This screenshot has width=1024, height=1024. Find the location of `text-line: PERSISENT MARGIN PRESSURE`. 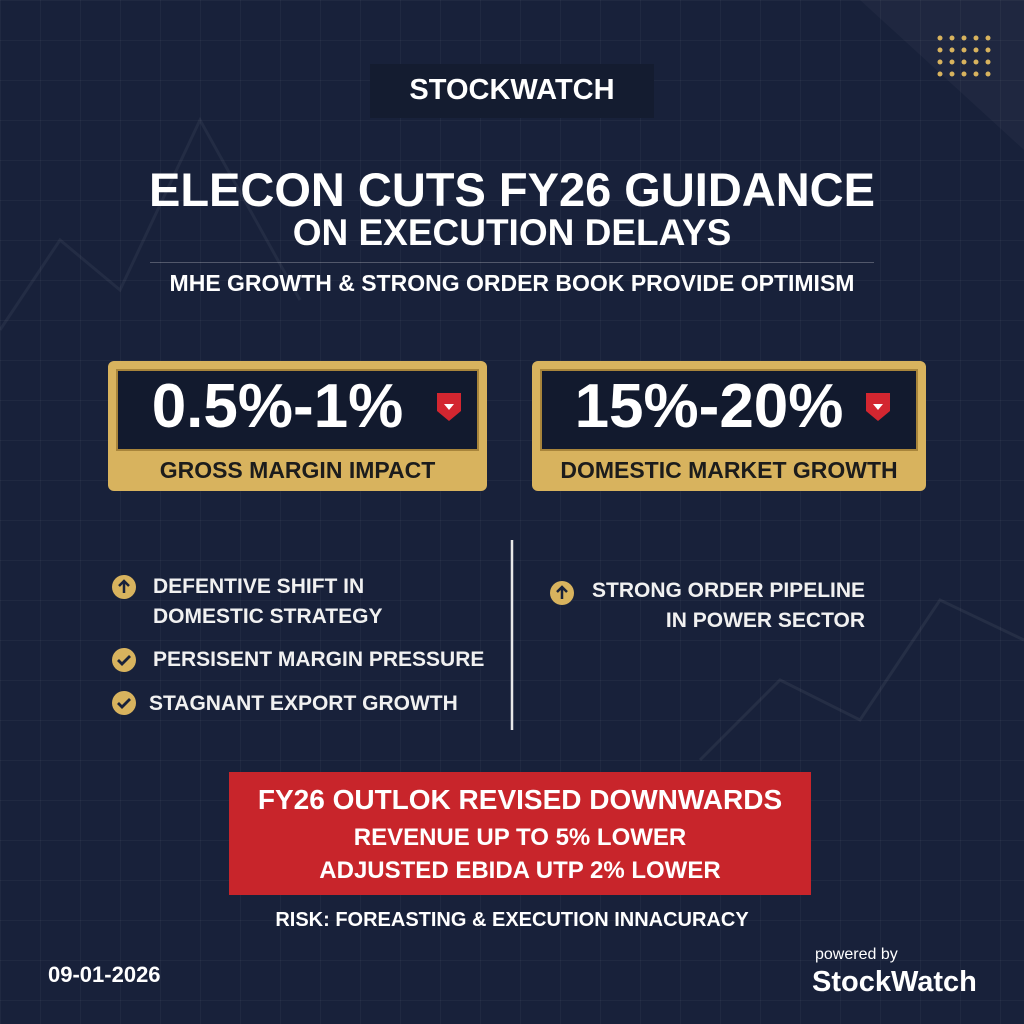

text-line: PERSISENT MARGIN PRESSURE is located at coordinates (319, 659).